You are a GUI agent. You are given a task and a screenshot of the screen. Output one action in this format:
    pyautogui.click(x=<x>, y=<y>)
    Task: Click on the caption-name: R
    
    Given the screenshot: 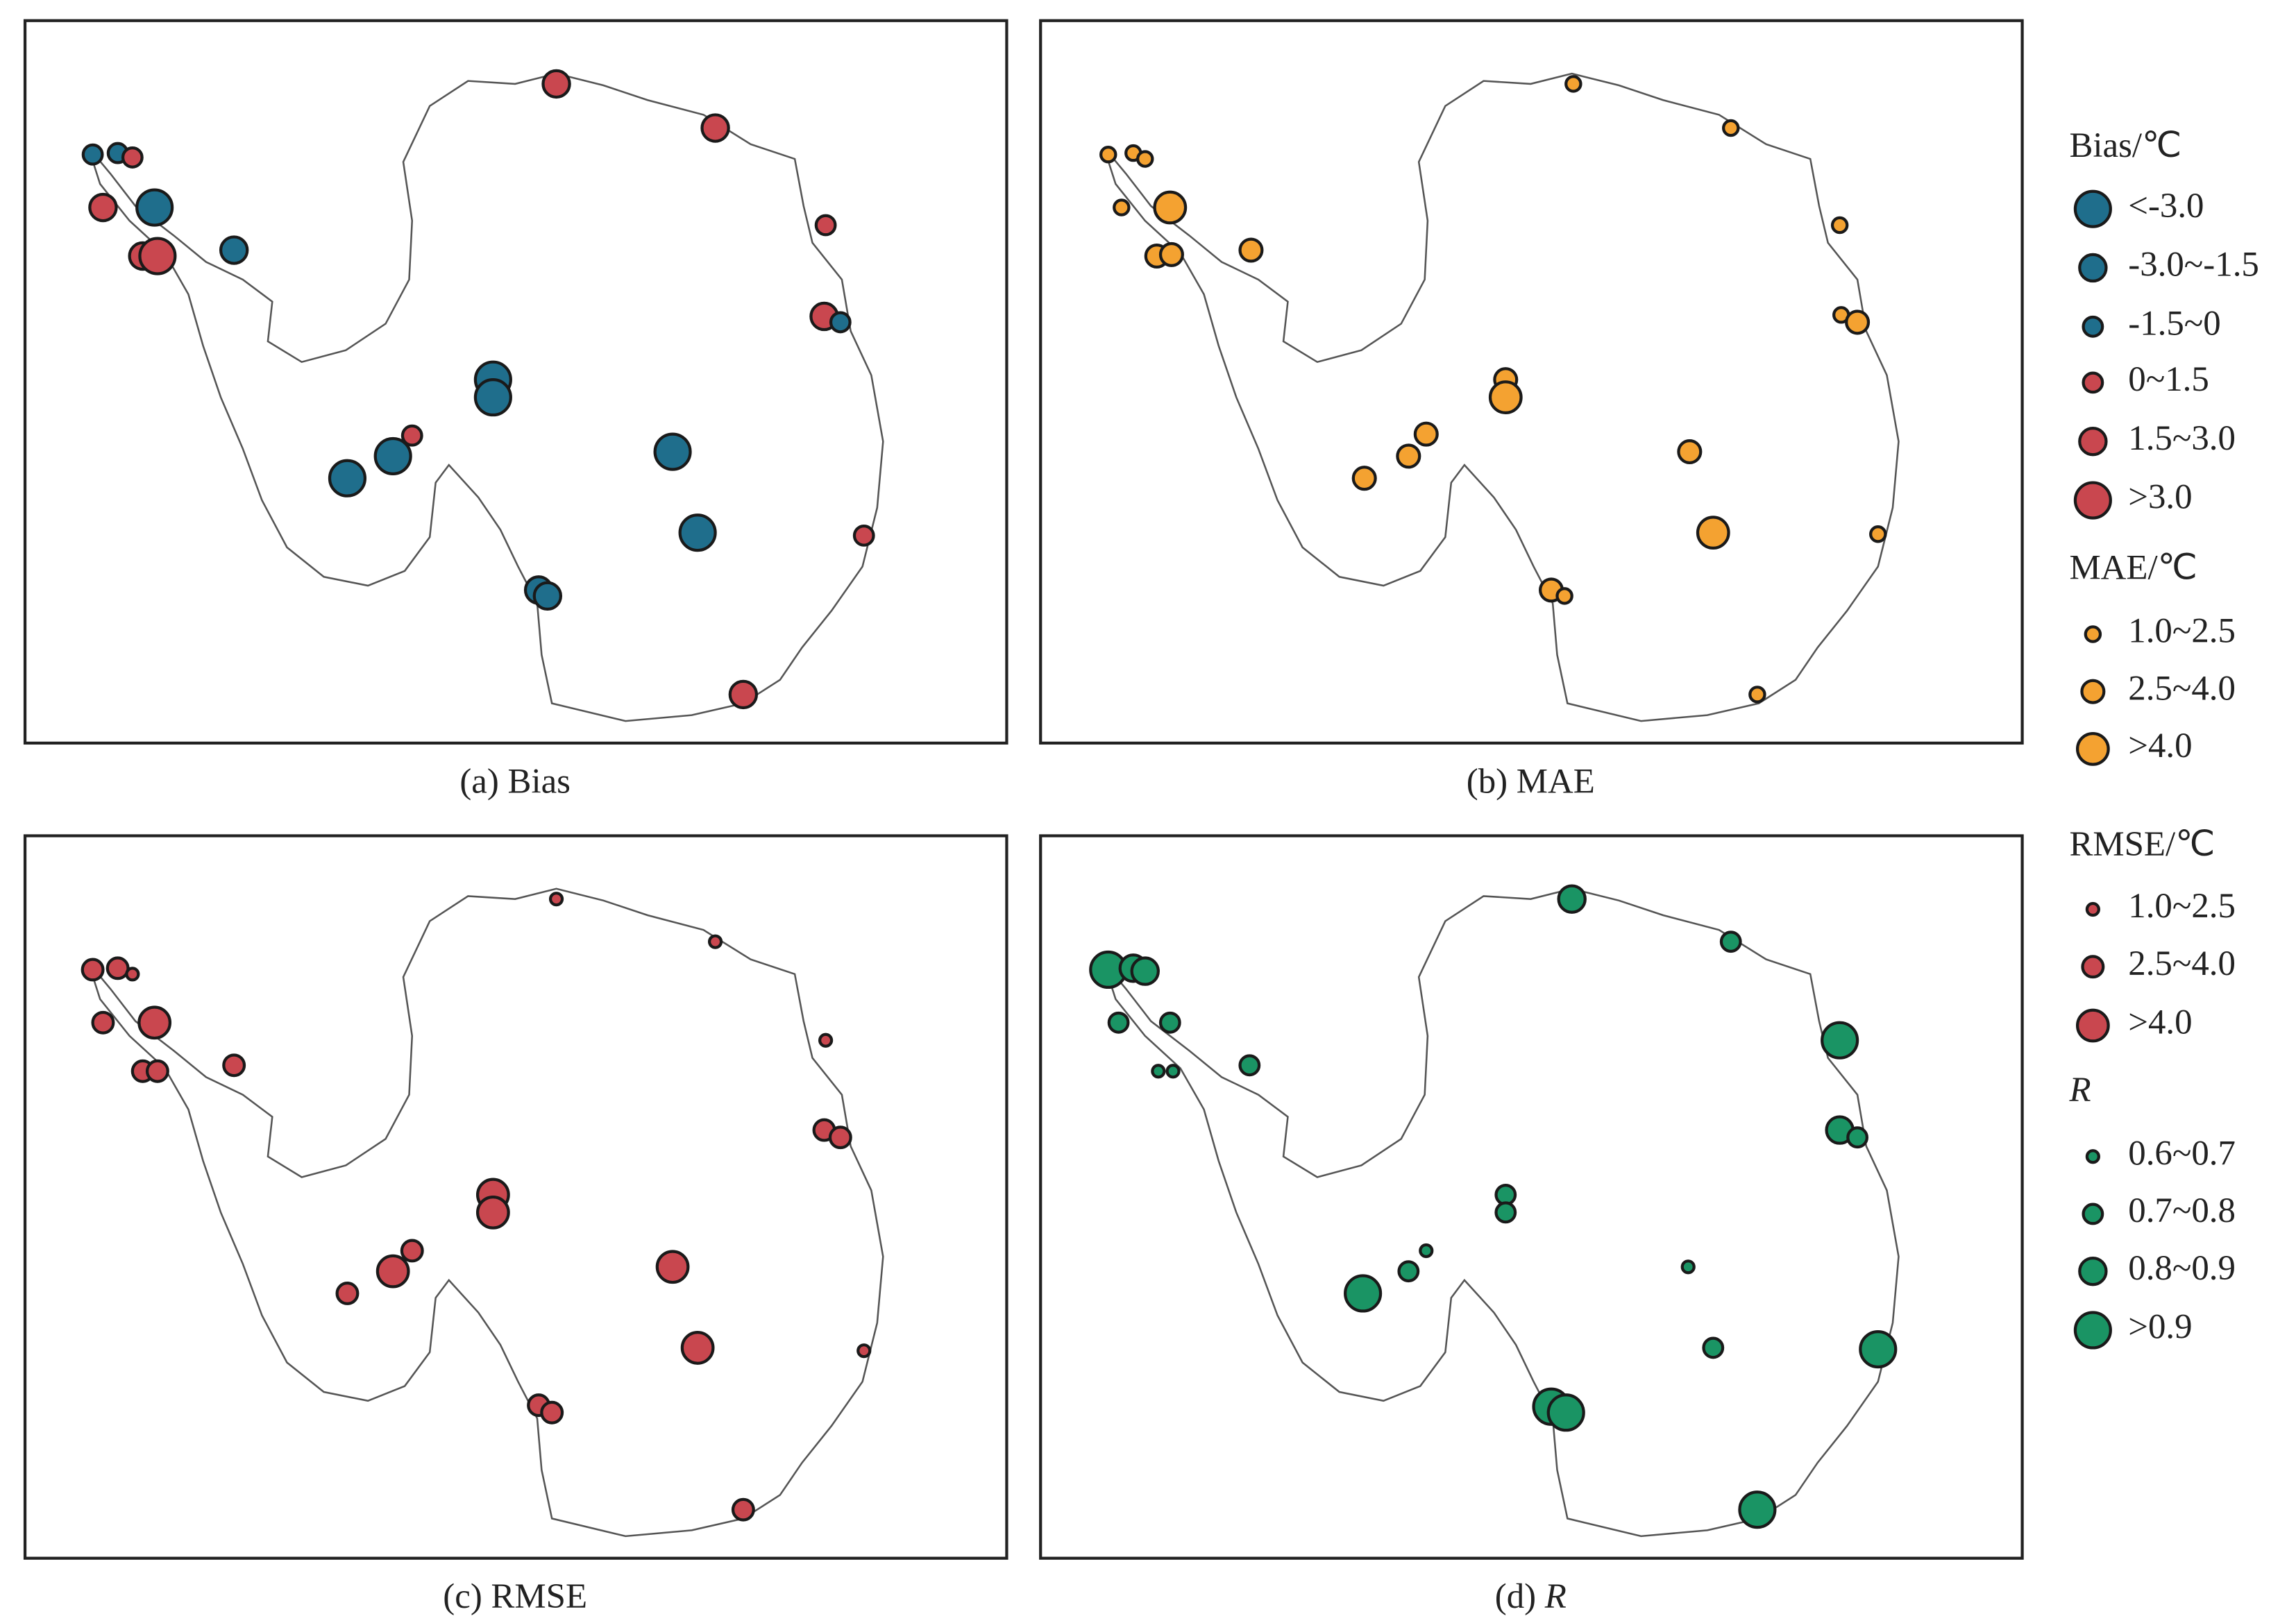 What is the action you would take?
    pyautogui.click(x=1555, y=1596)
    